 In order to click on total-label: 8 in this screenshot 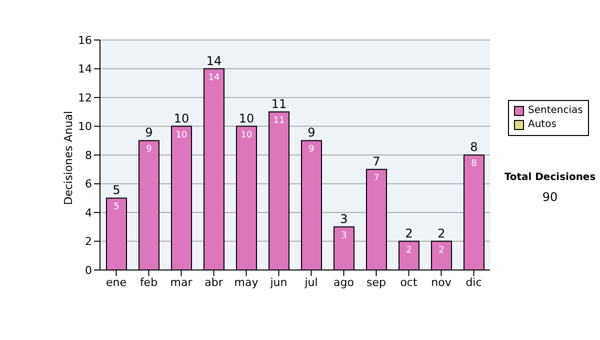, I will do `click(474, 147)`.